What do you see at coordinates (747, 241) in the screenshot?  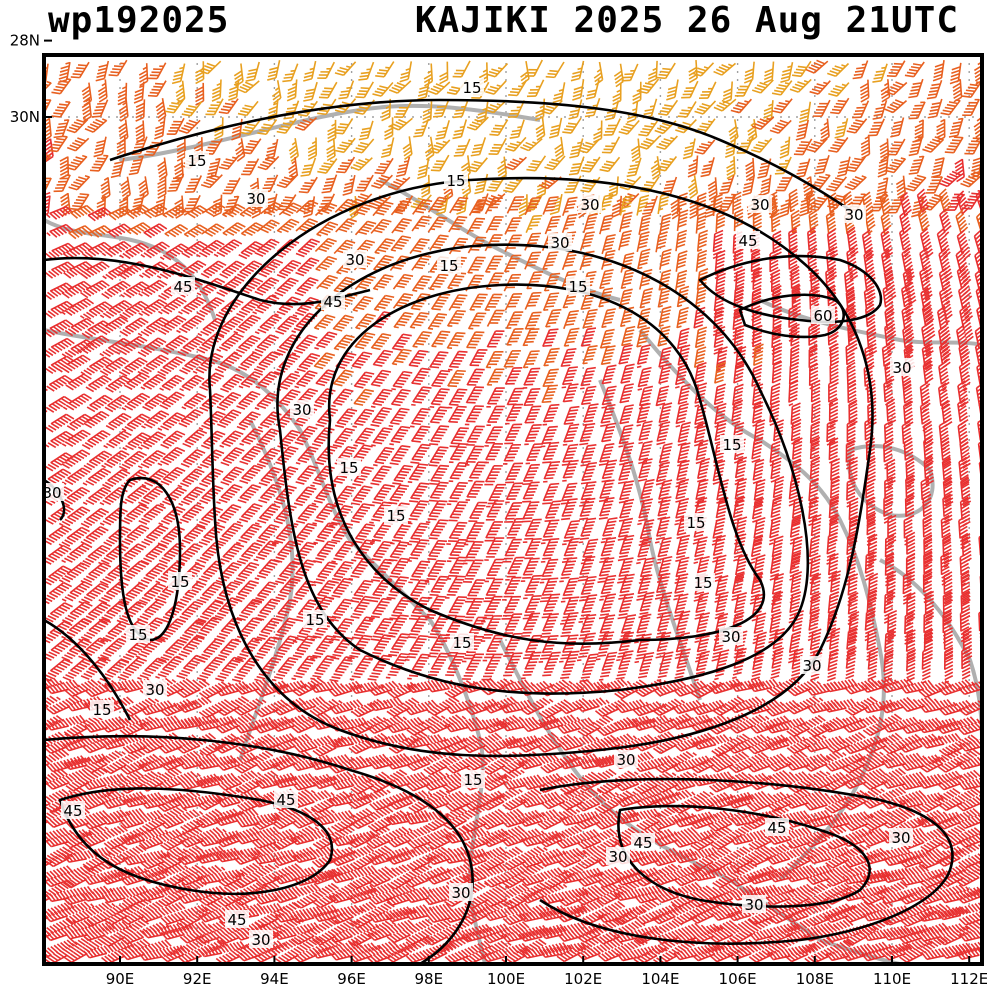 I see `contour-label: 45` at bounding box center [747, 241].